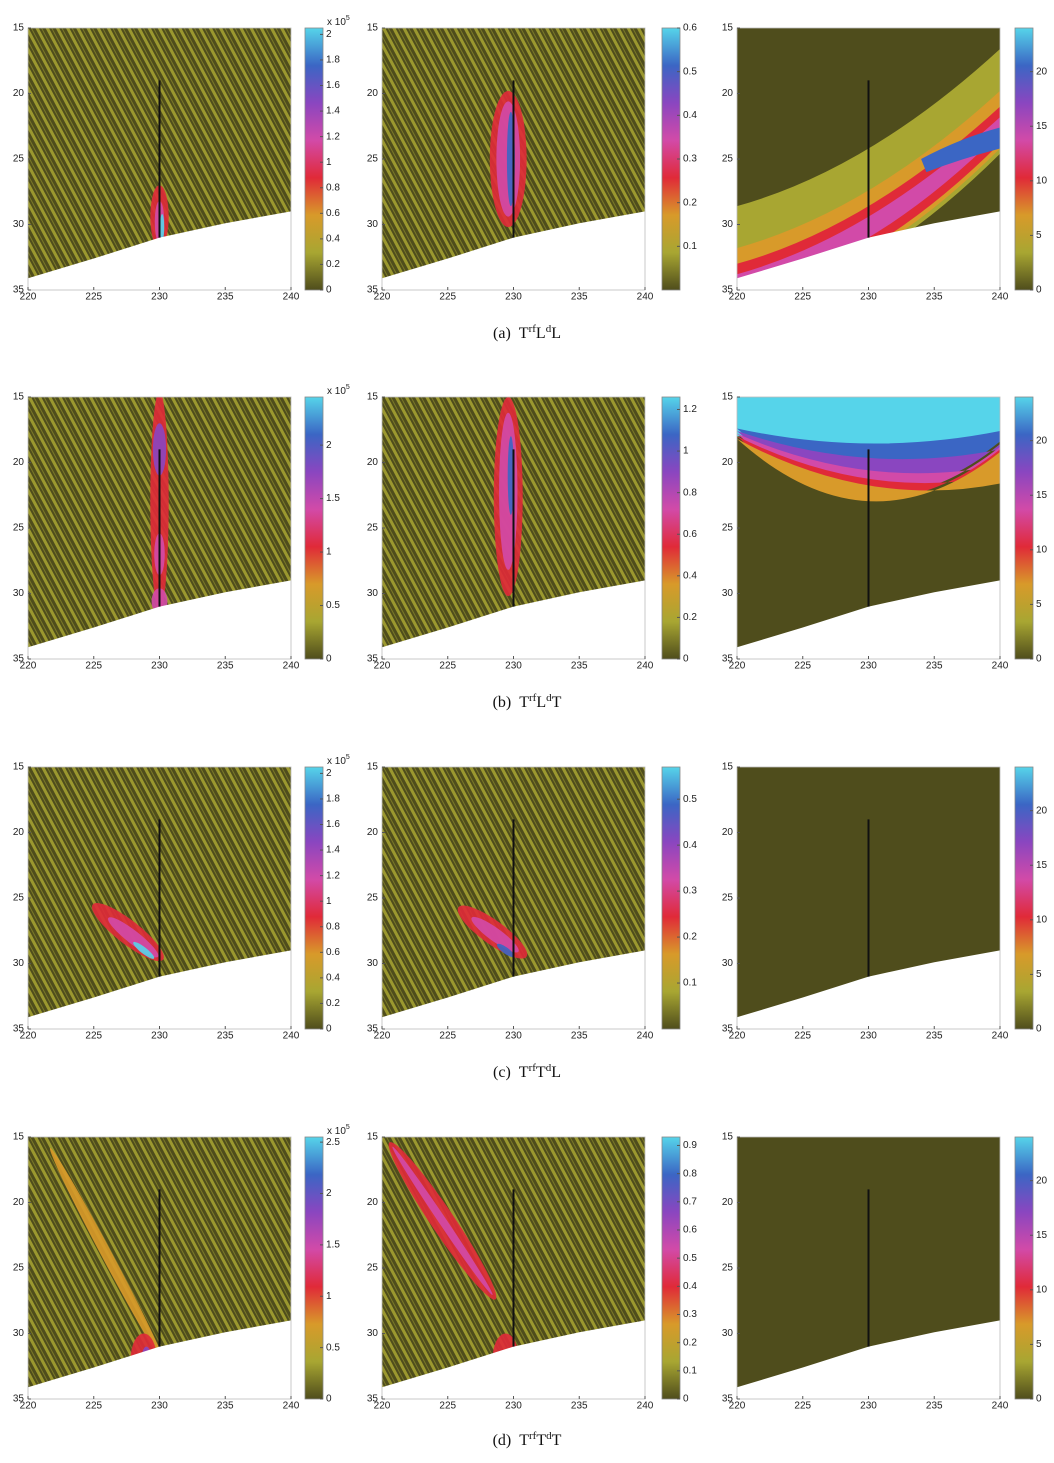  I want to click on panel: 220 225 230 235 240 15 20 25 30 35 0 5 10 15 20, so click(885, 902).